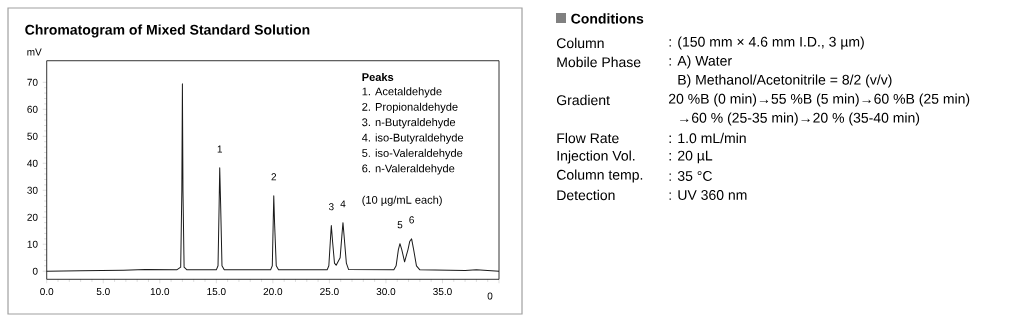 The image size is (1035, 329). Describe the element at coordinates (586, 195) in the screenshot. I see `text: Detection` at that location.